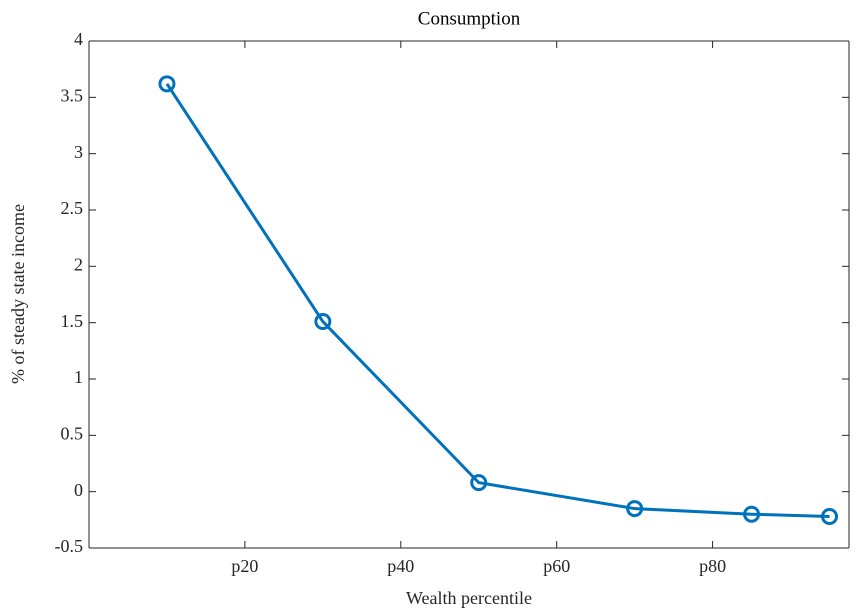  Describe the element at coordinates (400, 566) in the screenshot. I see `x-tick-label: p40` at that location.